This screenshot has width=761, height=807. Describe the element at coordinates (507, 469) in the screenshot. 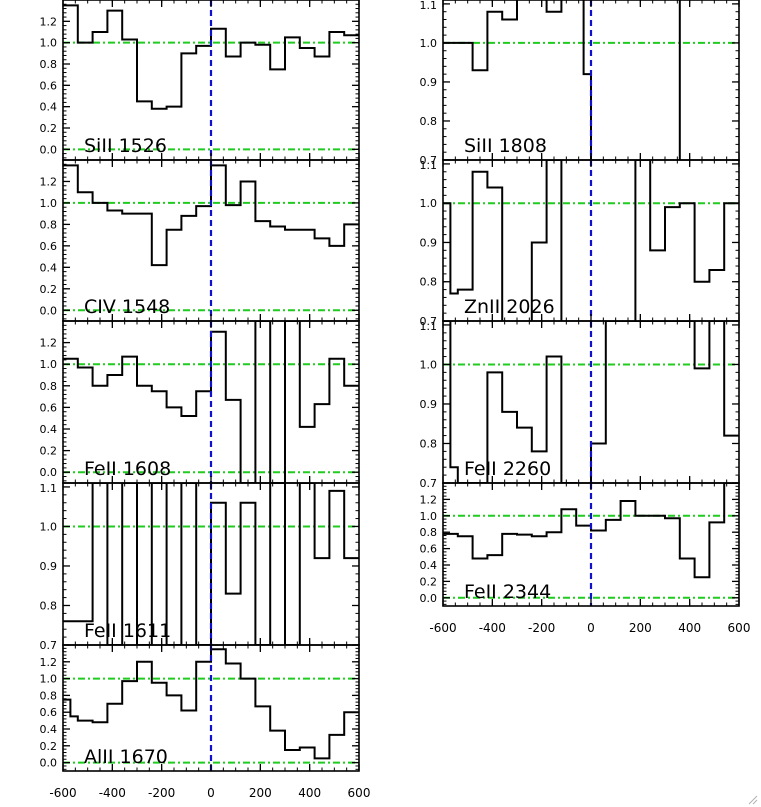

I see `ion-transition-label: FeII 2260` at that location.